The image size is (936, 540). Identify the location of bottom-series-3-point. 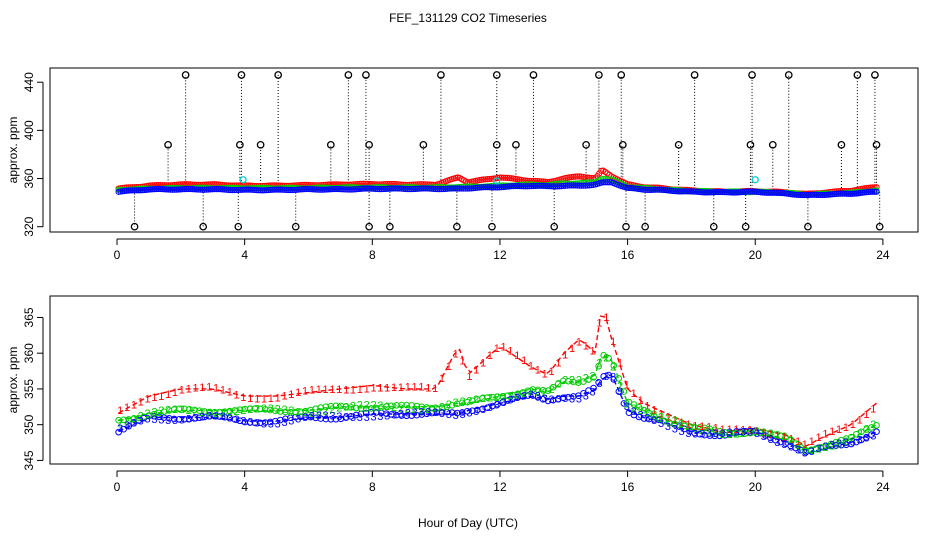
(406, 416).